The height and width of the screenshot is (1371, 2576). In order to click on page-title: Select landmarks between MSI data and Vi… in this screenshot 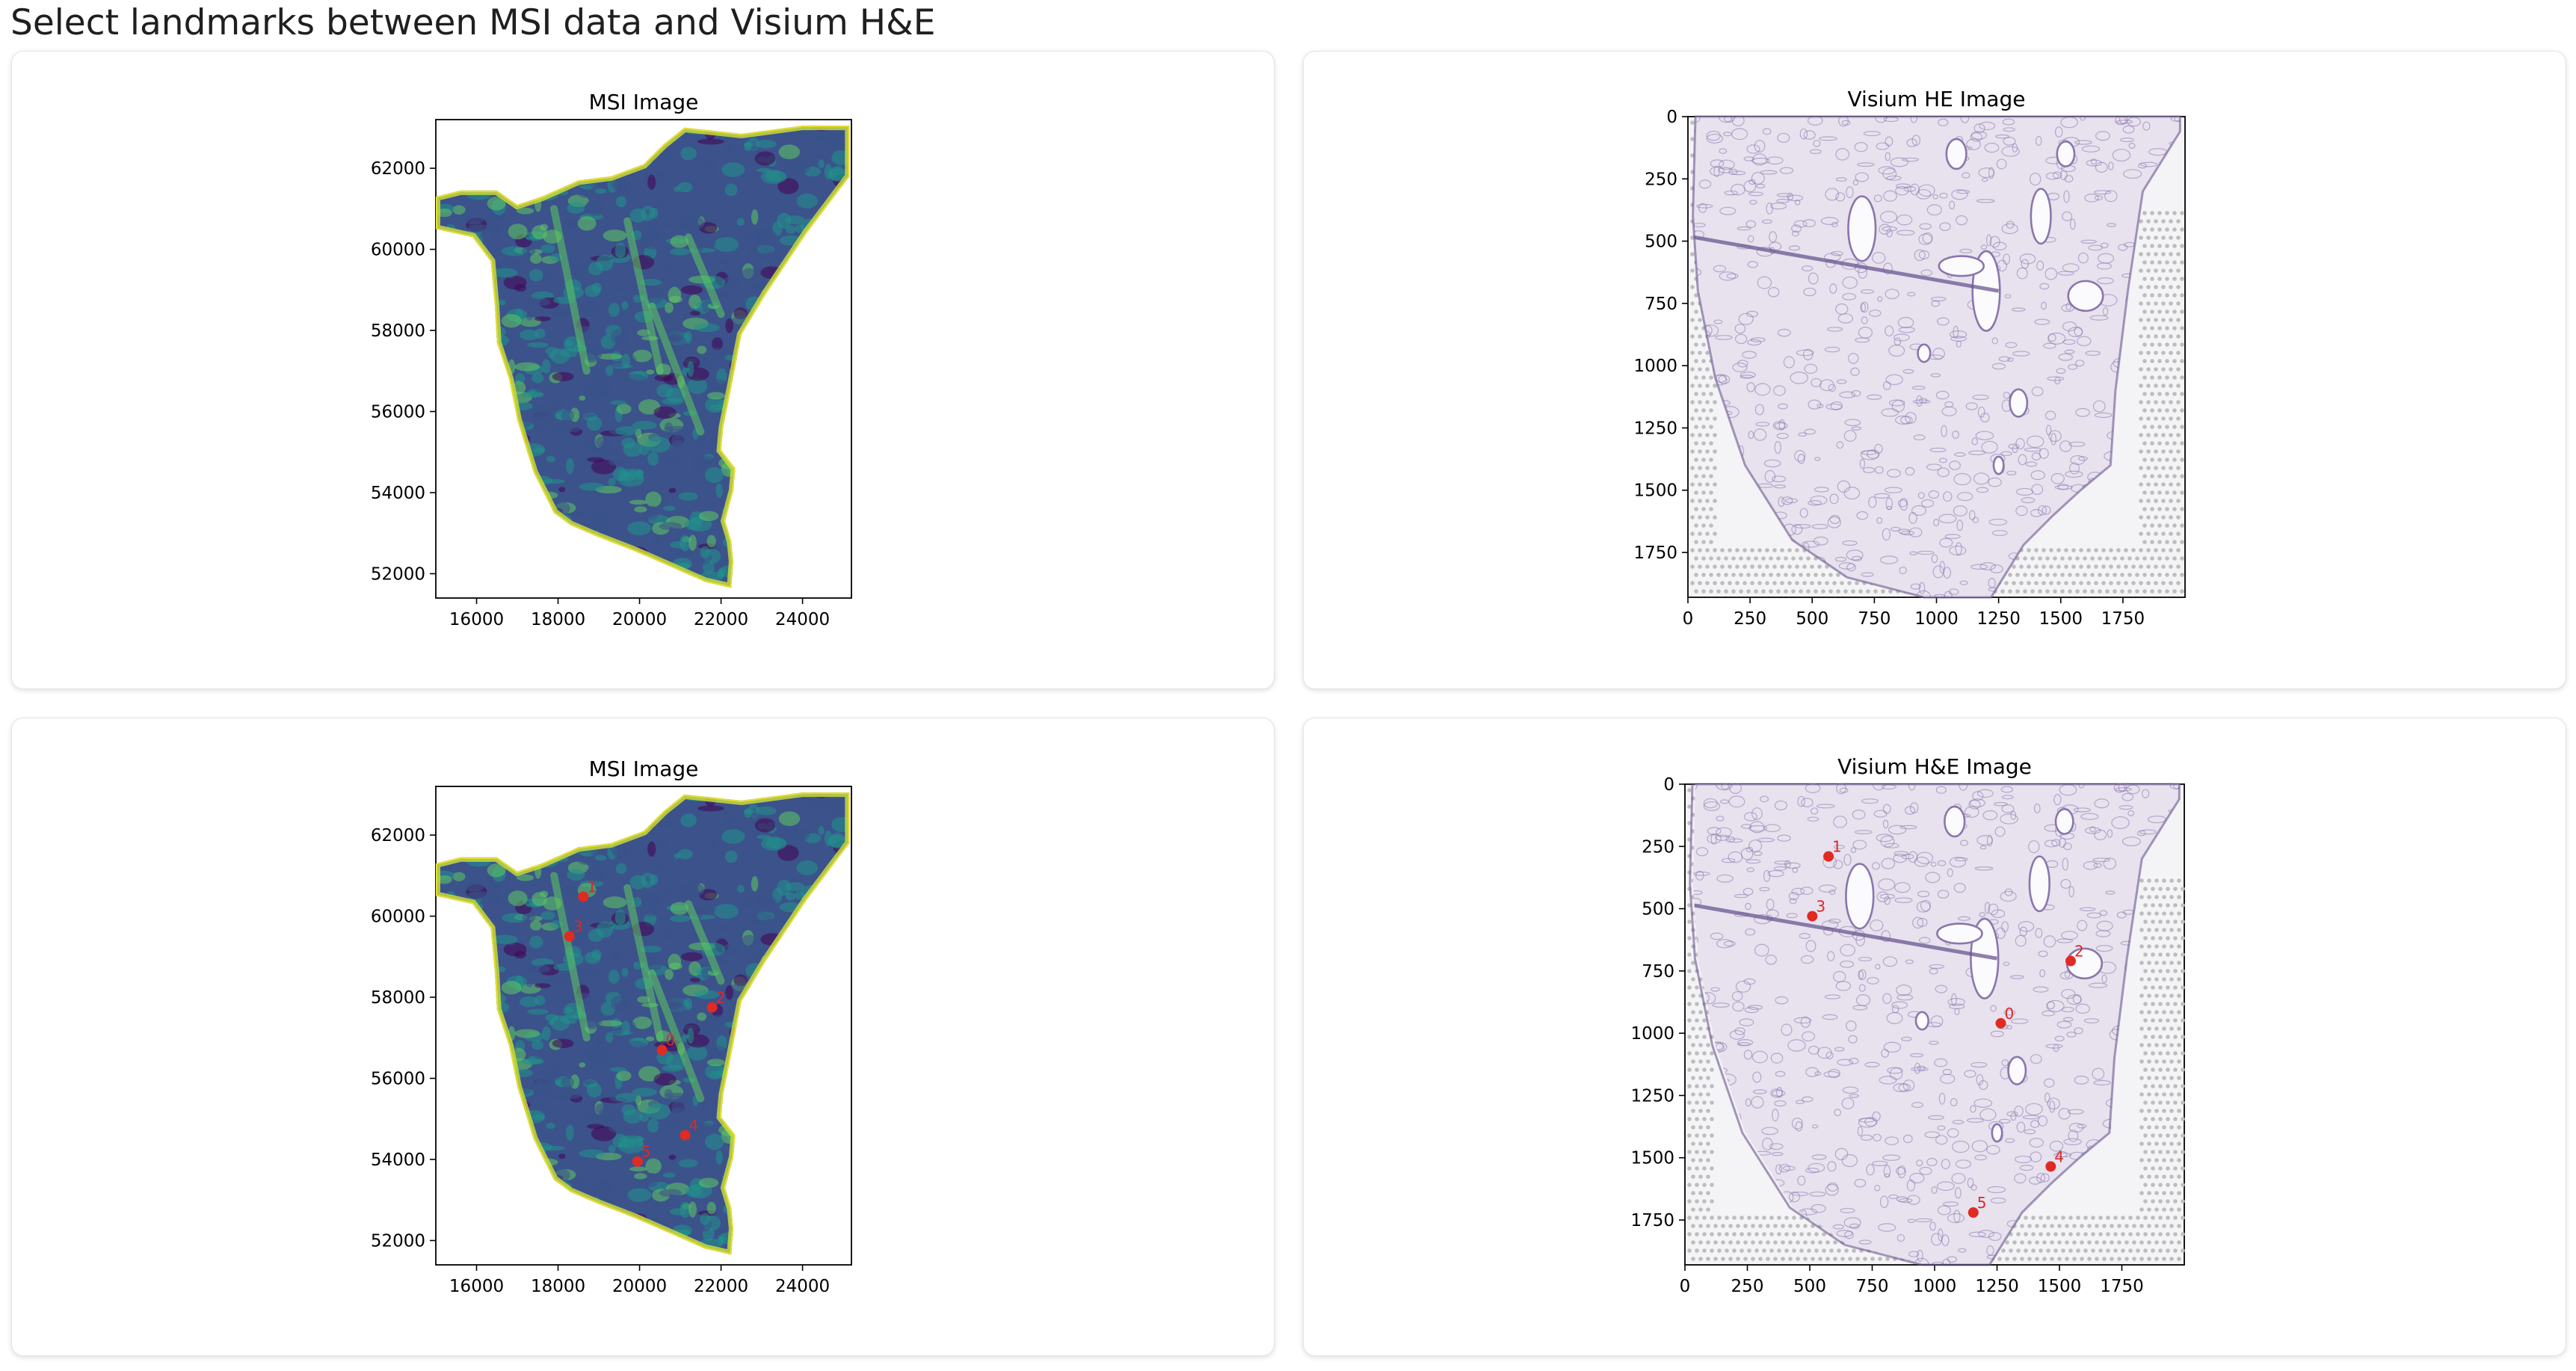, I will do `click(473, 23)`.